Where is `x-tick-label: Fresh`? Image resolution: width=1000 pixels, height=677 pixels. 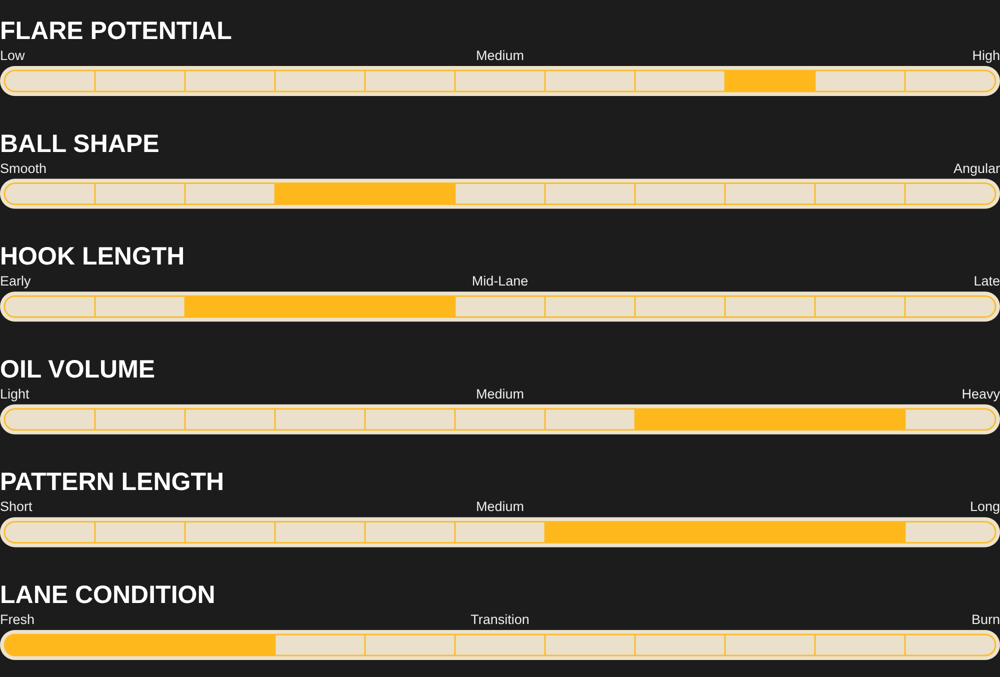 x-tick-label: Fresh is located at coordinates (17, 619).